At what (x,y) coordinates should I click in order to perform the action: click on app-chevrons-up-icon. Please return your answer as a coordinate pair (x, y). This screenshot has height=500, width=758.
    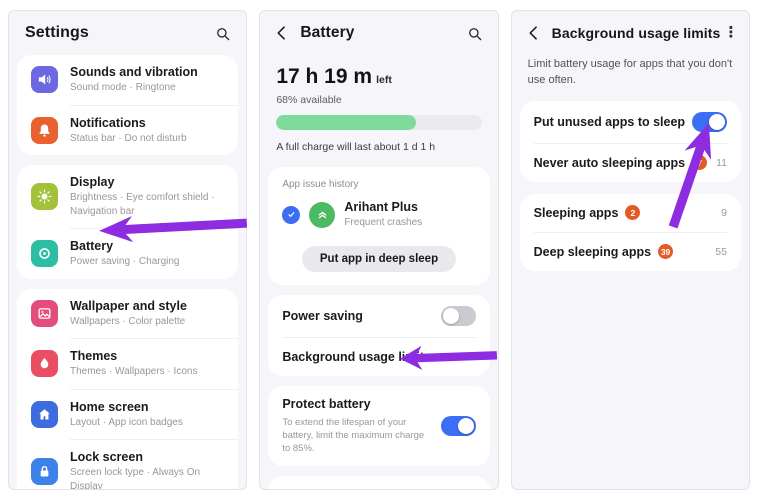
    Looking at the image, I should click on (322, 214).